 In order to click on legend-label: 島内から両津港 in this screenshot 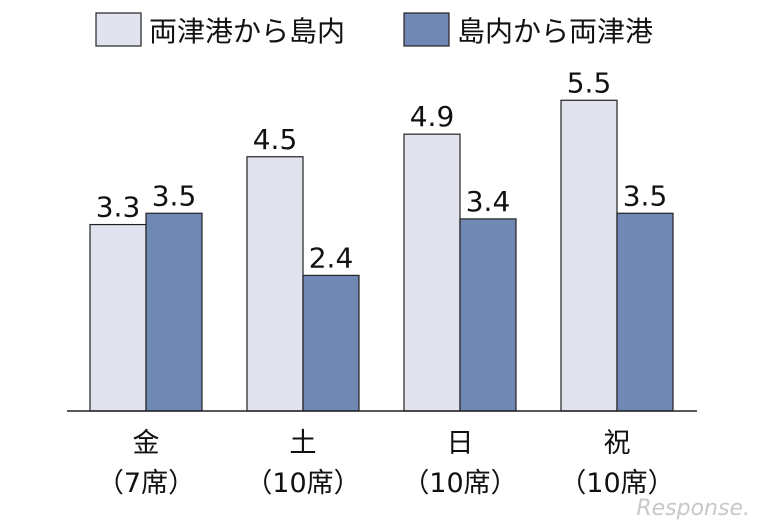, I will do `click(555, 31)`.